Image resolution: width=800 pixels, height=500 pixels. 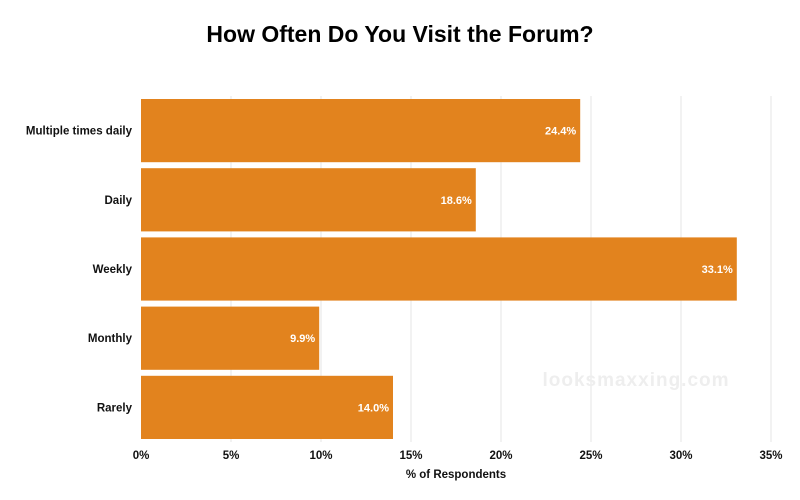 I want to click on data-label: 24.4%, so click(x=560, y=132).